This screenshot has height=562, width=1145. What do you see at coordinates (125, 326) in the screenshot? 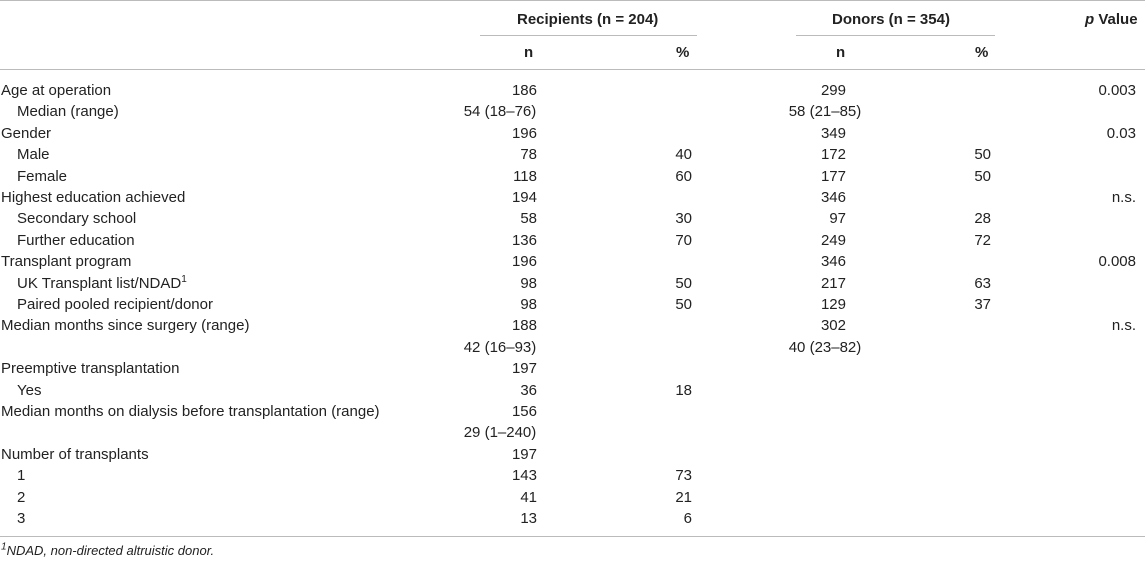
I see `row-label: Median months since surgery (range)` at bounding box center [125, 326].